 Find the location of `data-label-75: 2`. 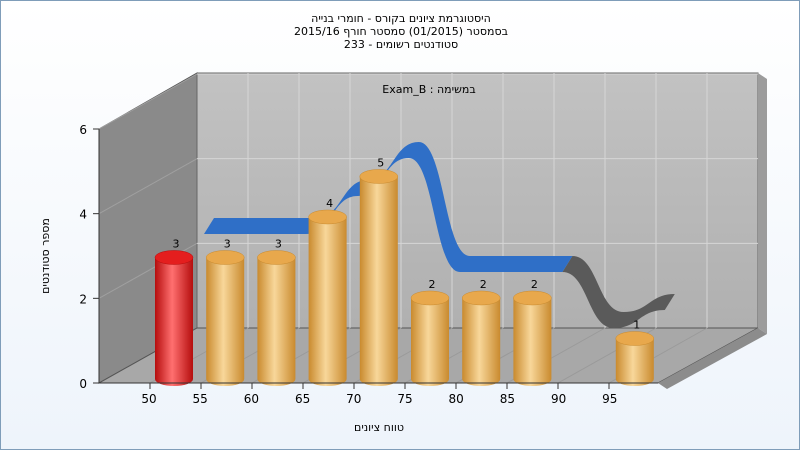

data-label-75: 2 is located at coordinates (432, 284).